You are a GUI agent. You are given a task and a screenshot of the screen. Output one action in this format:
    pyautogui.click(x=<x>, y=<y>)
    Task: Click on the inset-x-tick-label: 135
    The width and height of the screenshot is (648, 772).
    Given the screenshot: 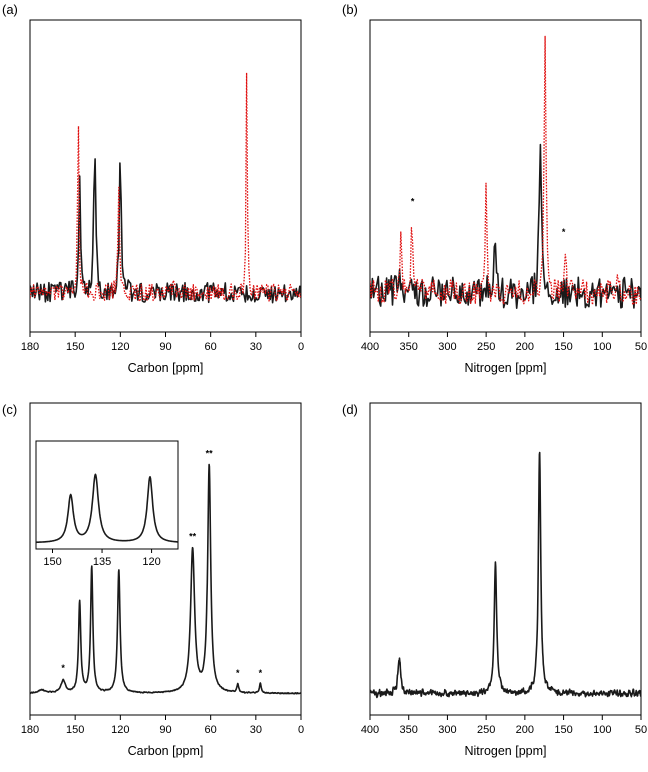 What is the action you would take?
    pyautogui.click(x=102, y=562)
    